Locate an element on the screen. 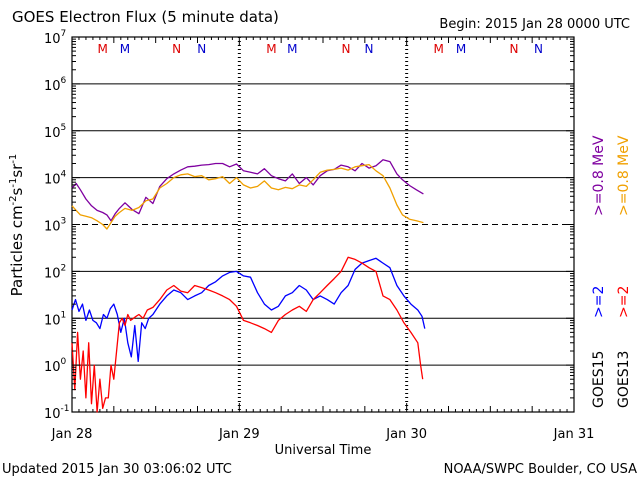  credit-text: NOAA/SWPC Boulder, CO USA is located at coordinates (540, 469).